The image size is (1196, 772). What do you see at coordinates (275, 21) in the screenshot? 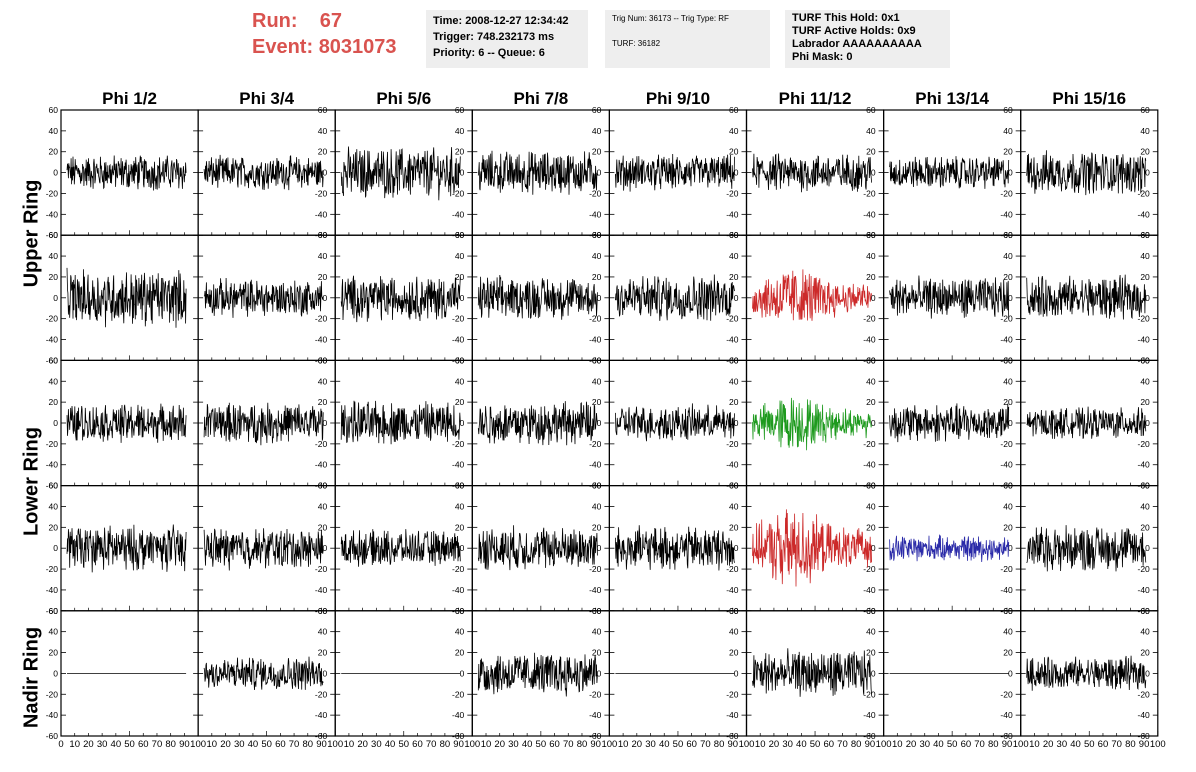
I see `run-label: Run:` at bounding box center [275, 21].